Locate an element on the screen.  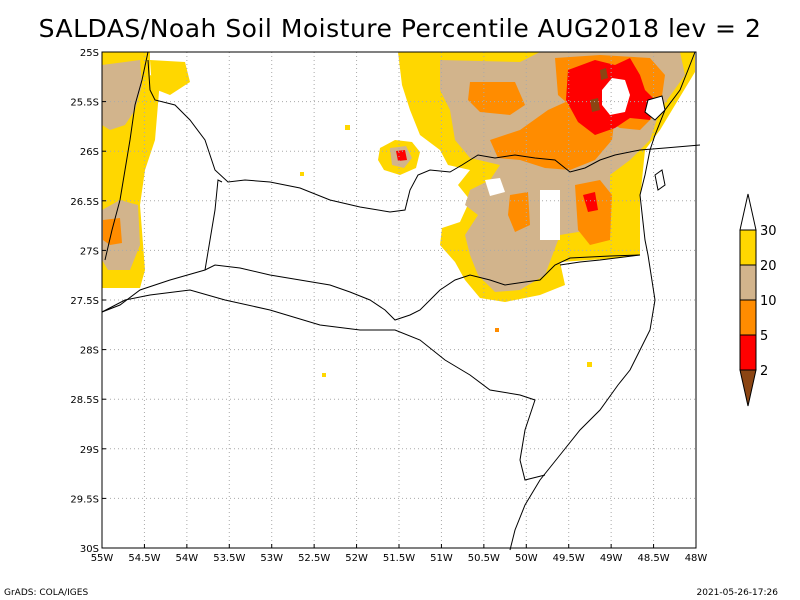
lat-tick-label: 25S is located at coordinates (89, 53).